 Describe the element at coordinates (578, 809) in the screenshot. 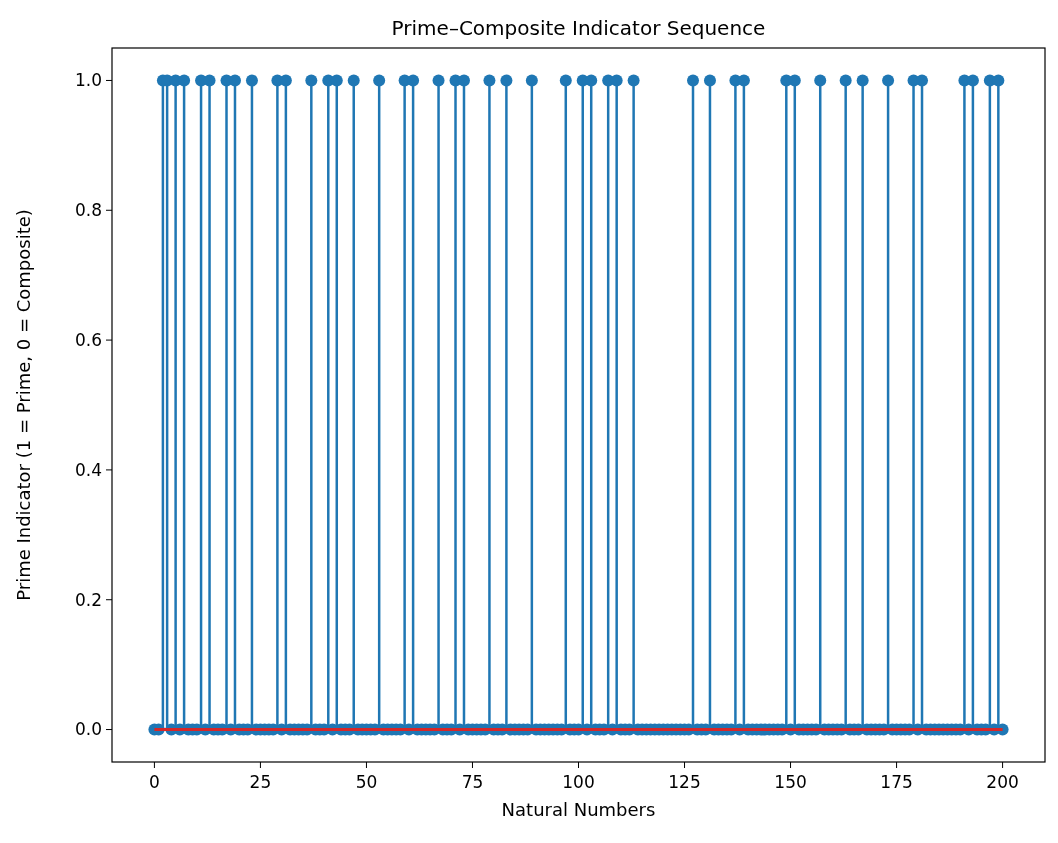

I see `x-axis-title: Natural Numbers` at that location.